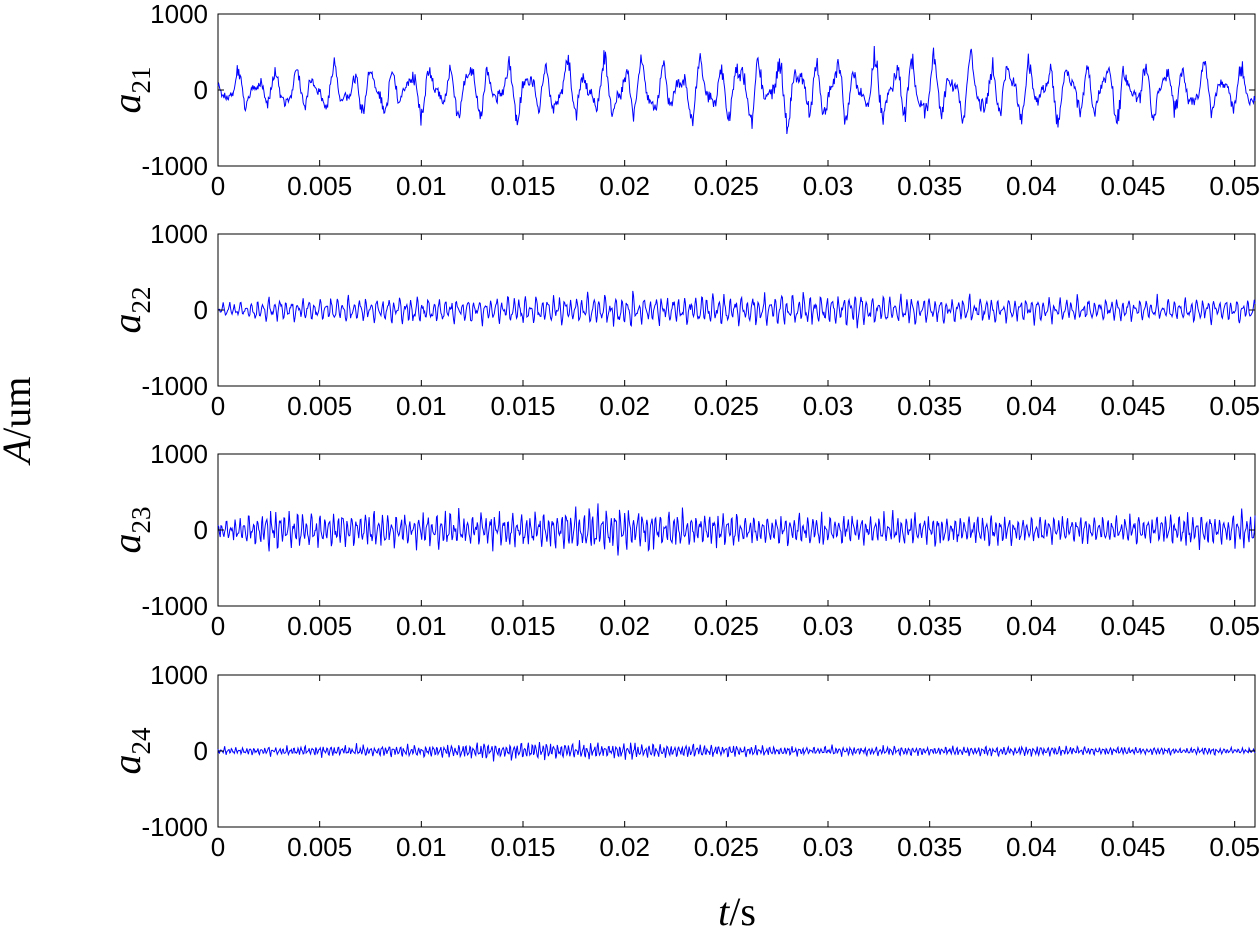  Describe the element at coordinates (19, 422) in the screenshot. I see `y-axis-label: A/um` at that location.